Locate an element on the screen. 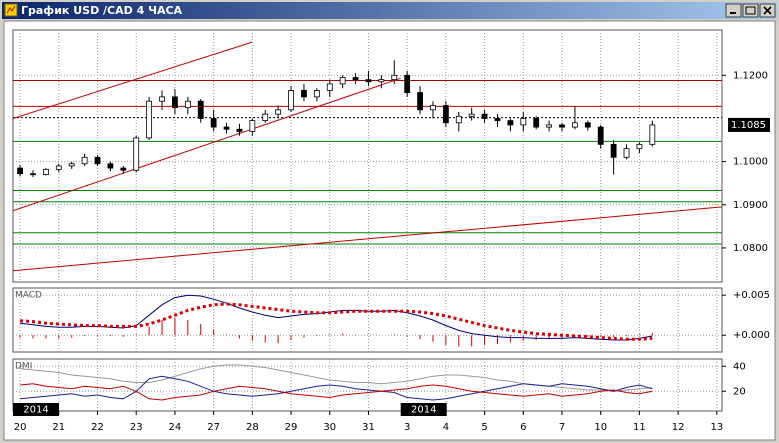 The height and width of the screenshot is (443, 779). window-buttons is located at coordinates (750, 10).